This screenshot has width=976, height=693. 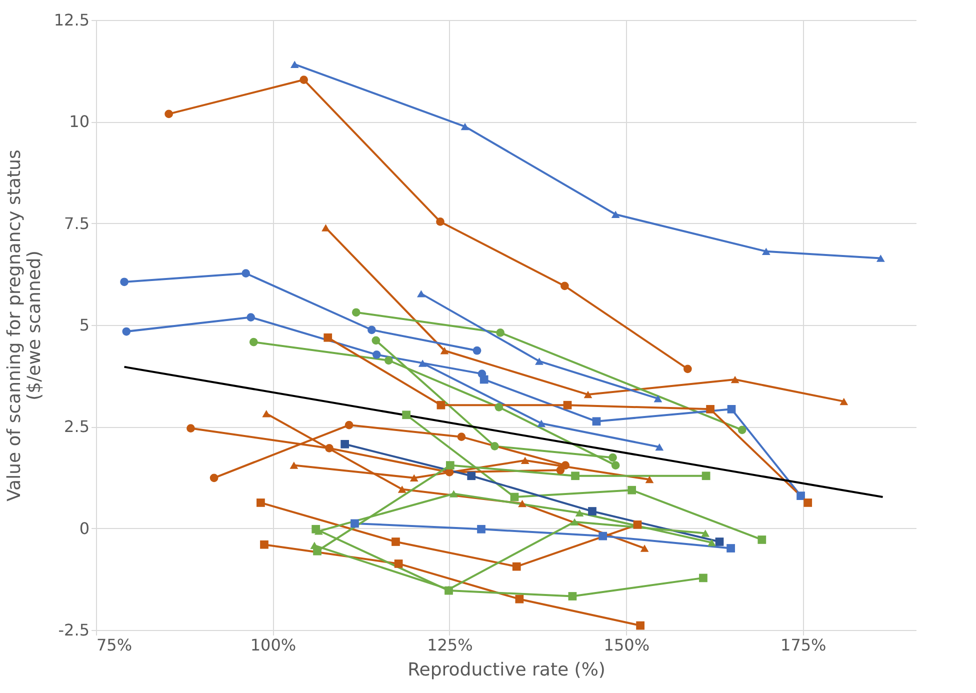 What do you see at coordinates (803, 645) in the screenshot?
I see `x-tick-label: 175%` at bounding box center [803, 645].